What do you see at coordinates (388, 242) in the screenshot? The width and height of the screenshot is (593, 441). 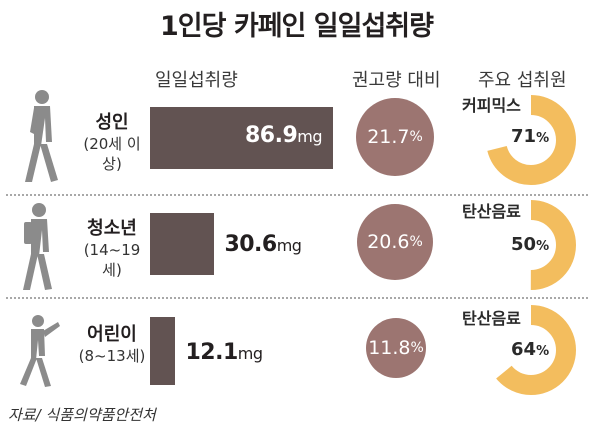 I see `ratio-value: 20.6` at bounding box center [388, 242].